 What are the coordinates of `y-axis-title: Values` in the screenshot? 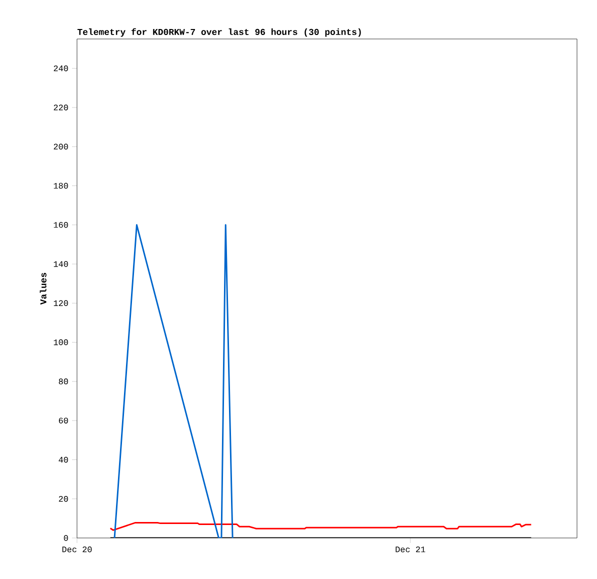 It's located at (43, 288).